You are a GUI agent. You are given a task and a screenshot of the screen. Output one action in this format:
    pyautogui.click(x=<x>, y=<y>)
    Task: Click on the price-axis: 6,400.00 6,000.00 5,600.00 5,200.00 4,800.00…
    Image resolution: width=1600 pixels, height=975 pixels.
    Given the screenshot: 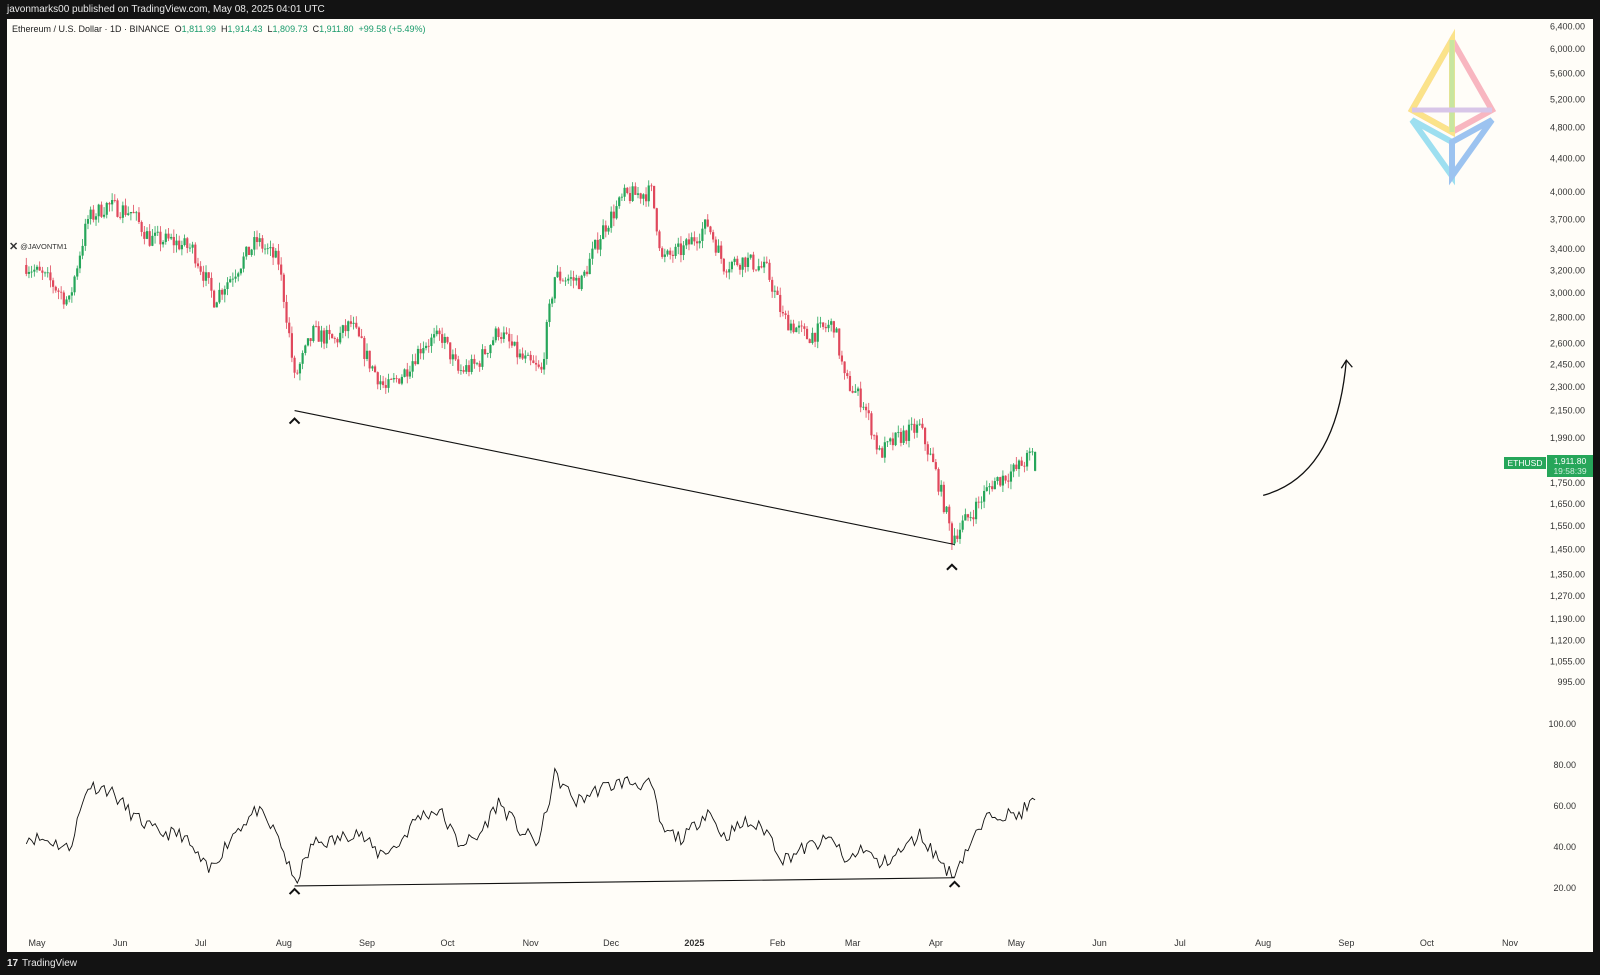 What is the action you would take?
    pyautogui.click(x=1567, y=354)
    